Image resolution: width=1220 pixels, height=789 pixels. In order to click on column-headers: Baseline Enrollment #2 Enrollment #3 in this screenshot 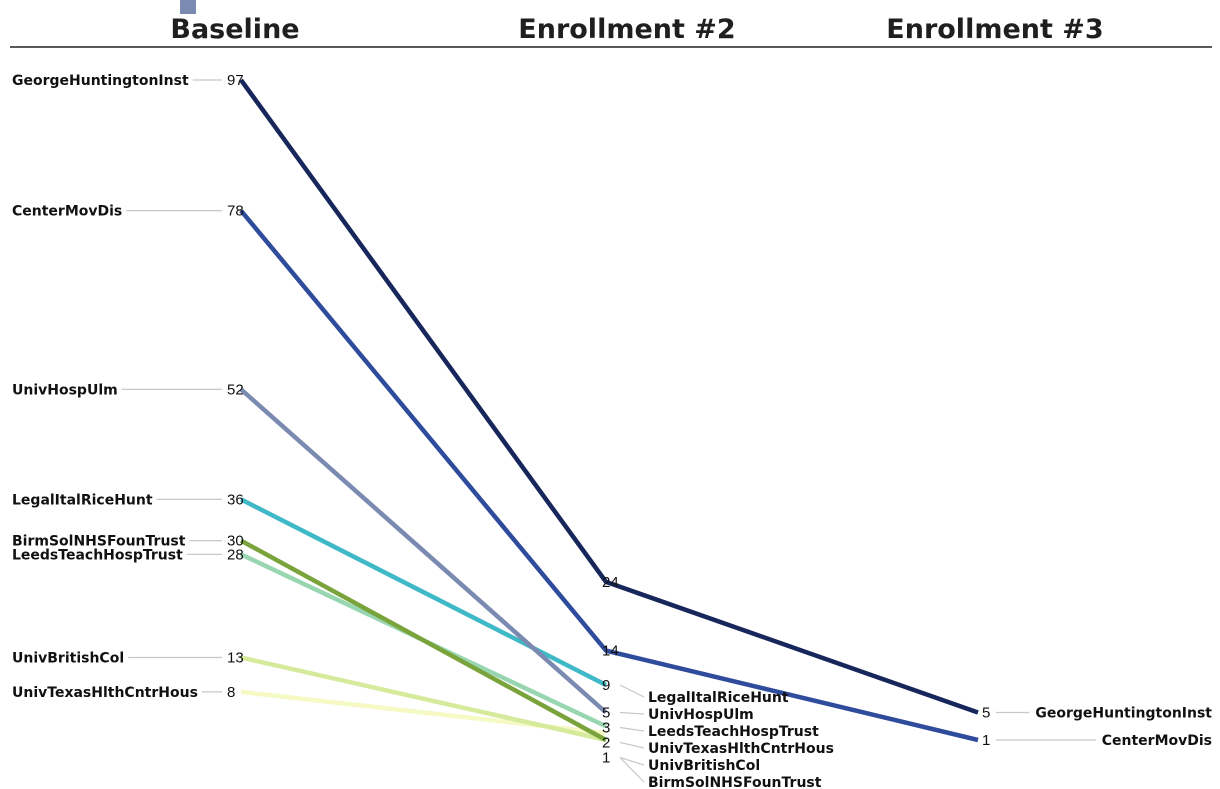, I will do `click(636, 29)`.